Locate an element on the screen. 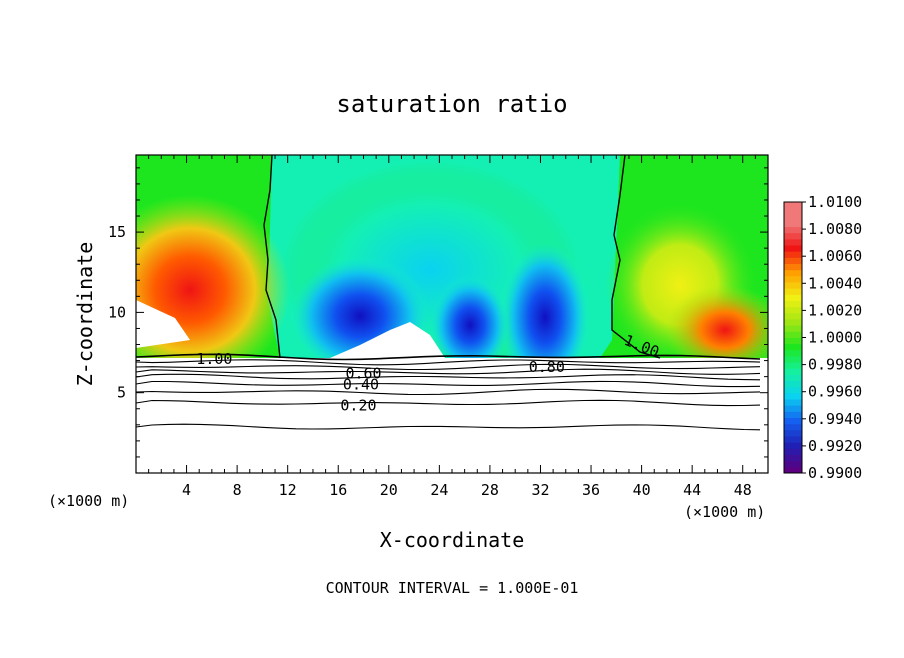 The height and width of the screenshot is (658, 904). contour-1.00-left is located at coordinates (272, 257).